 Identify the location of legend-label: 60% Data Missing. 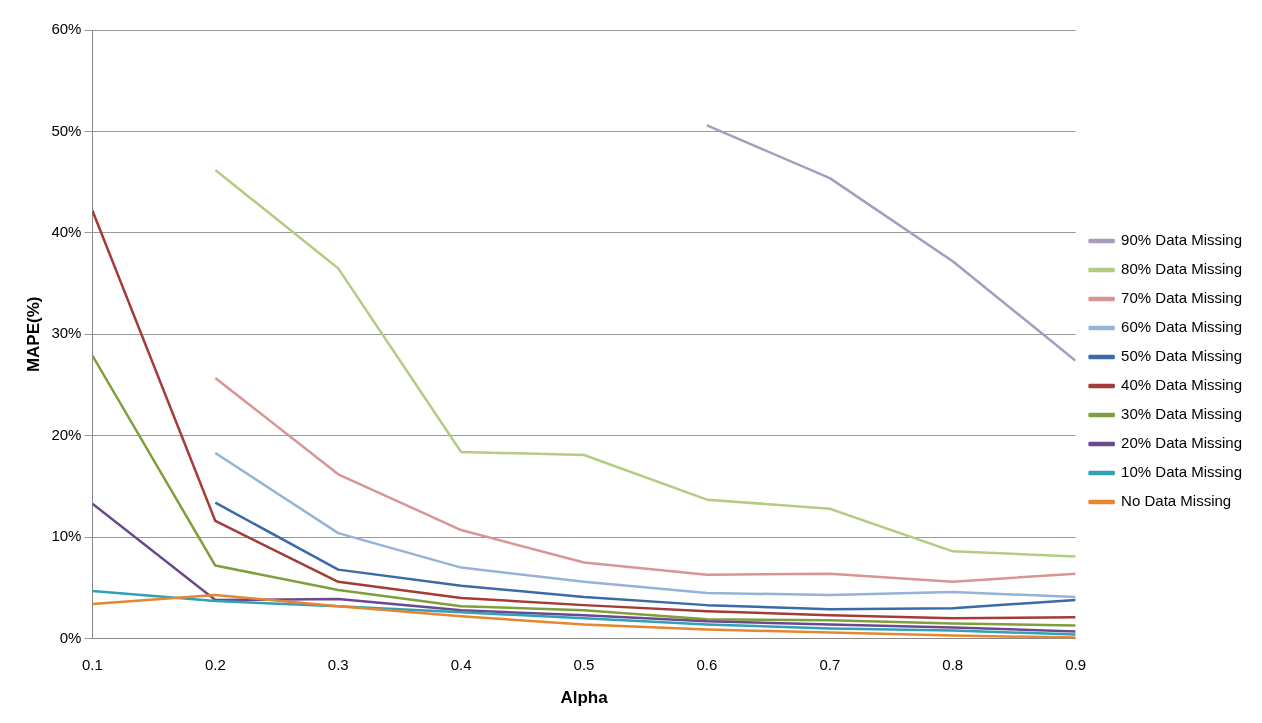
(1181, 327).